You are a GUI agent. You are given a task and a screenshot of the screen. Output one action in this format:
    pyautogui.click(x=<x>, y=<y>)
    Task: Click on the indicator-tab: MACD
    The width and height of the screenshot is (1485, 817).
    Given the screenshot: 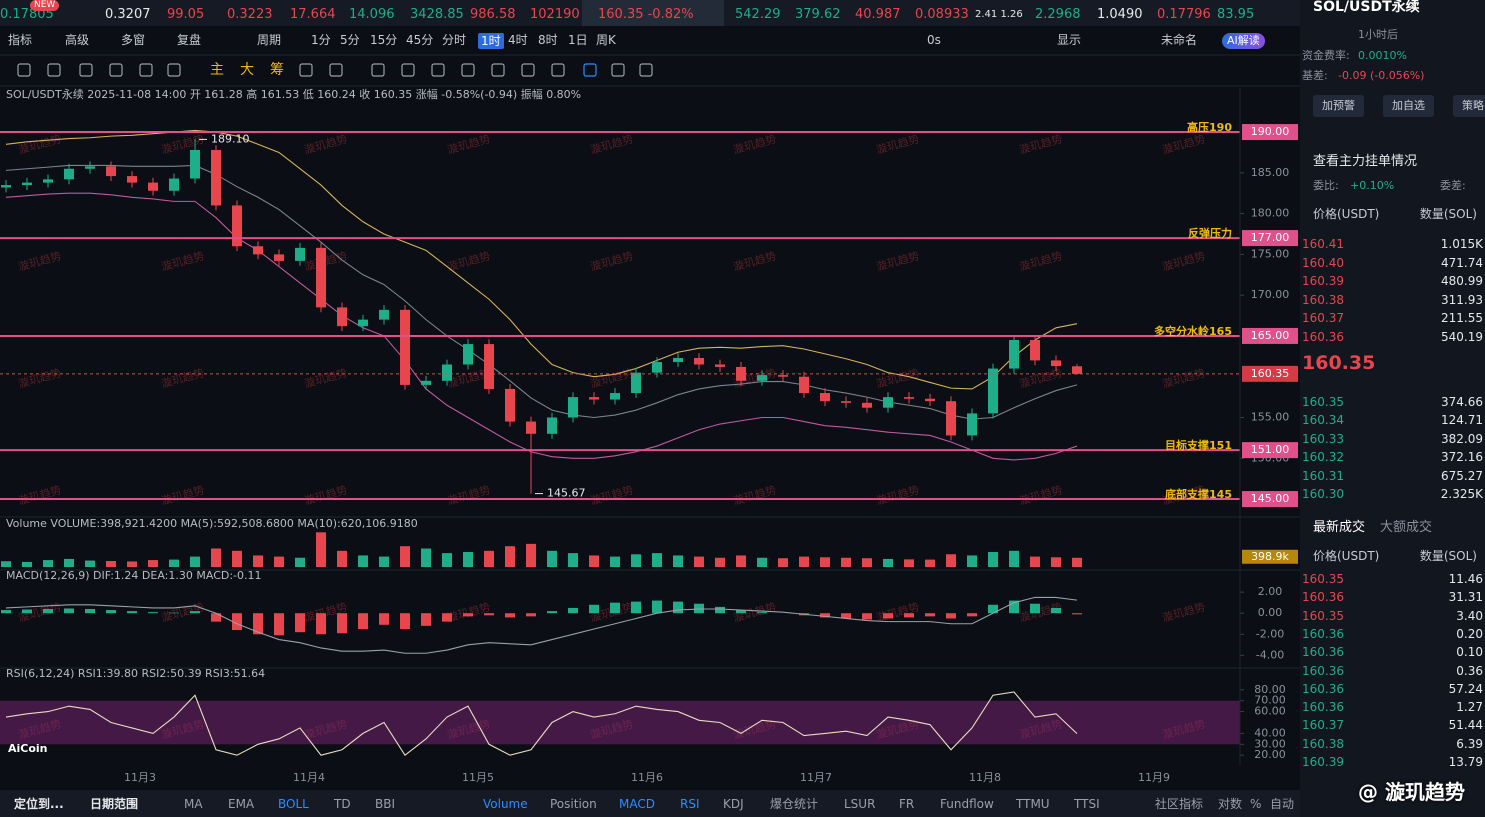 What is the action you would take?
    pyautogui.click(x=637, y=804)
    